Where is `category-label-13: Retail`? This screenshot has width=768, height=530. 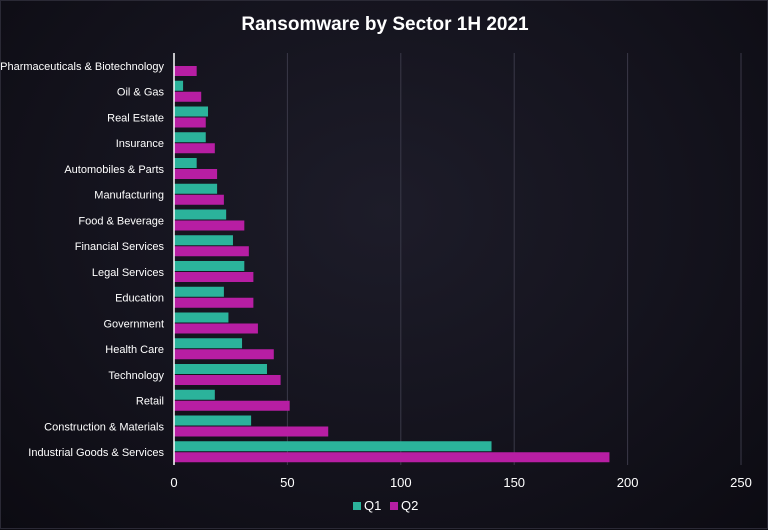
category-label-13: Retail is located at coordinates (150, 402).